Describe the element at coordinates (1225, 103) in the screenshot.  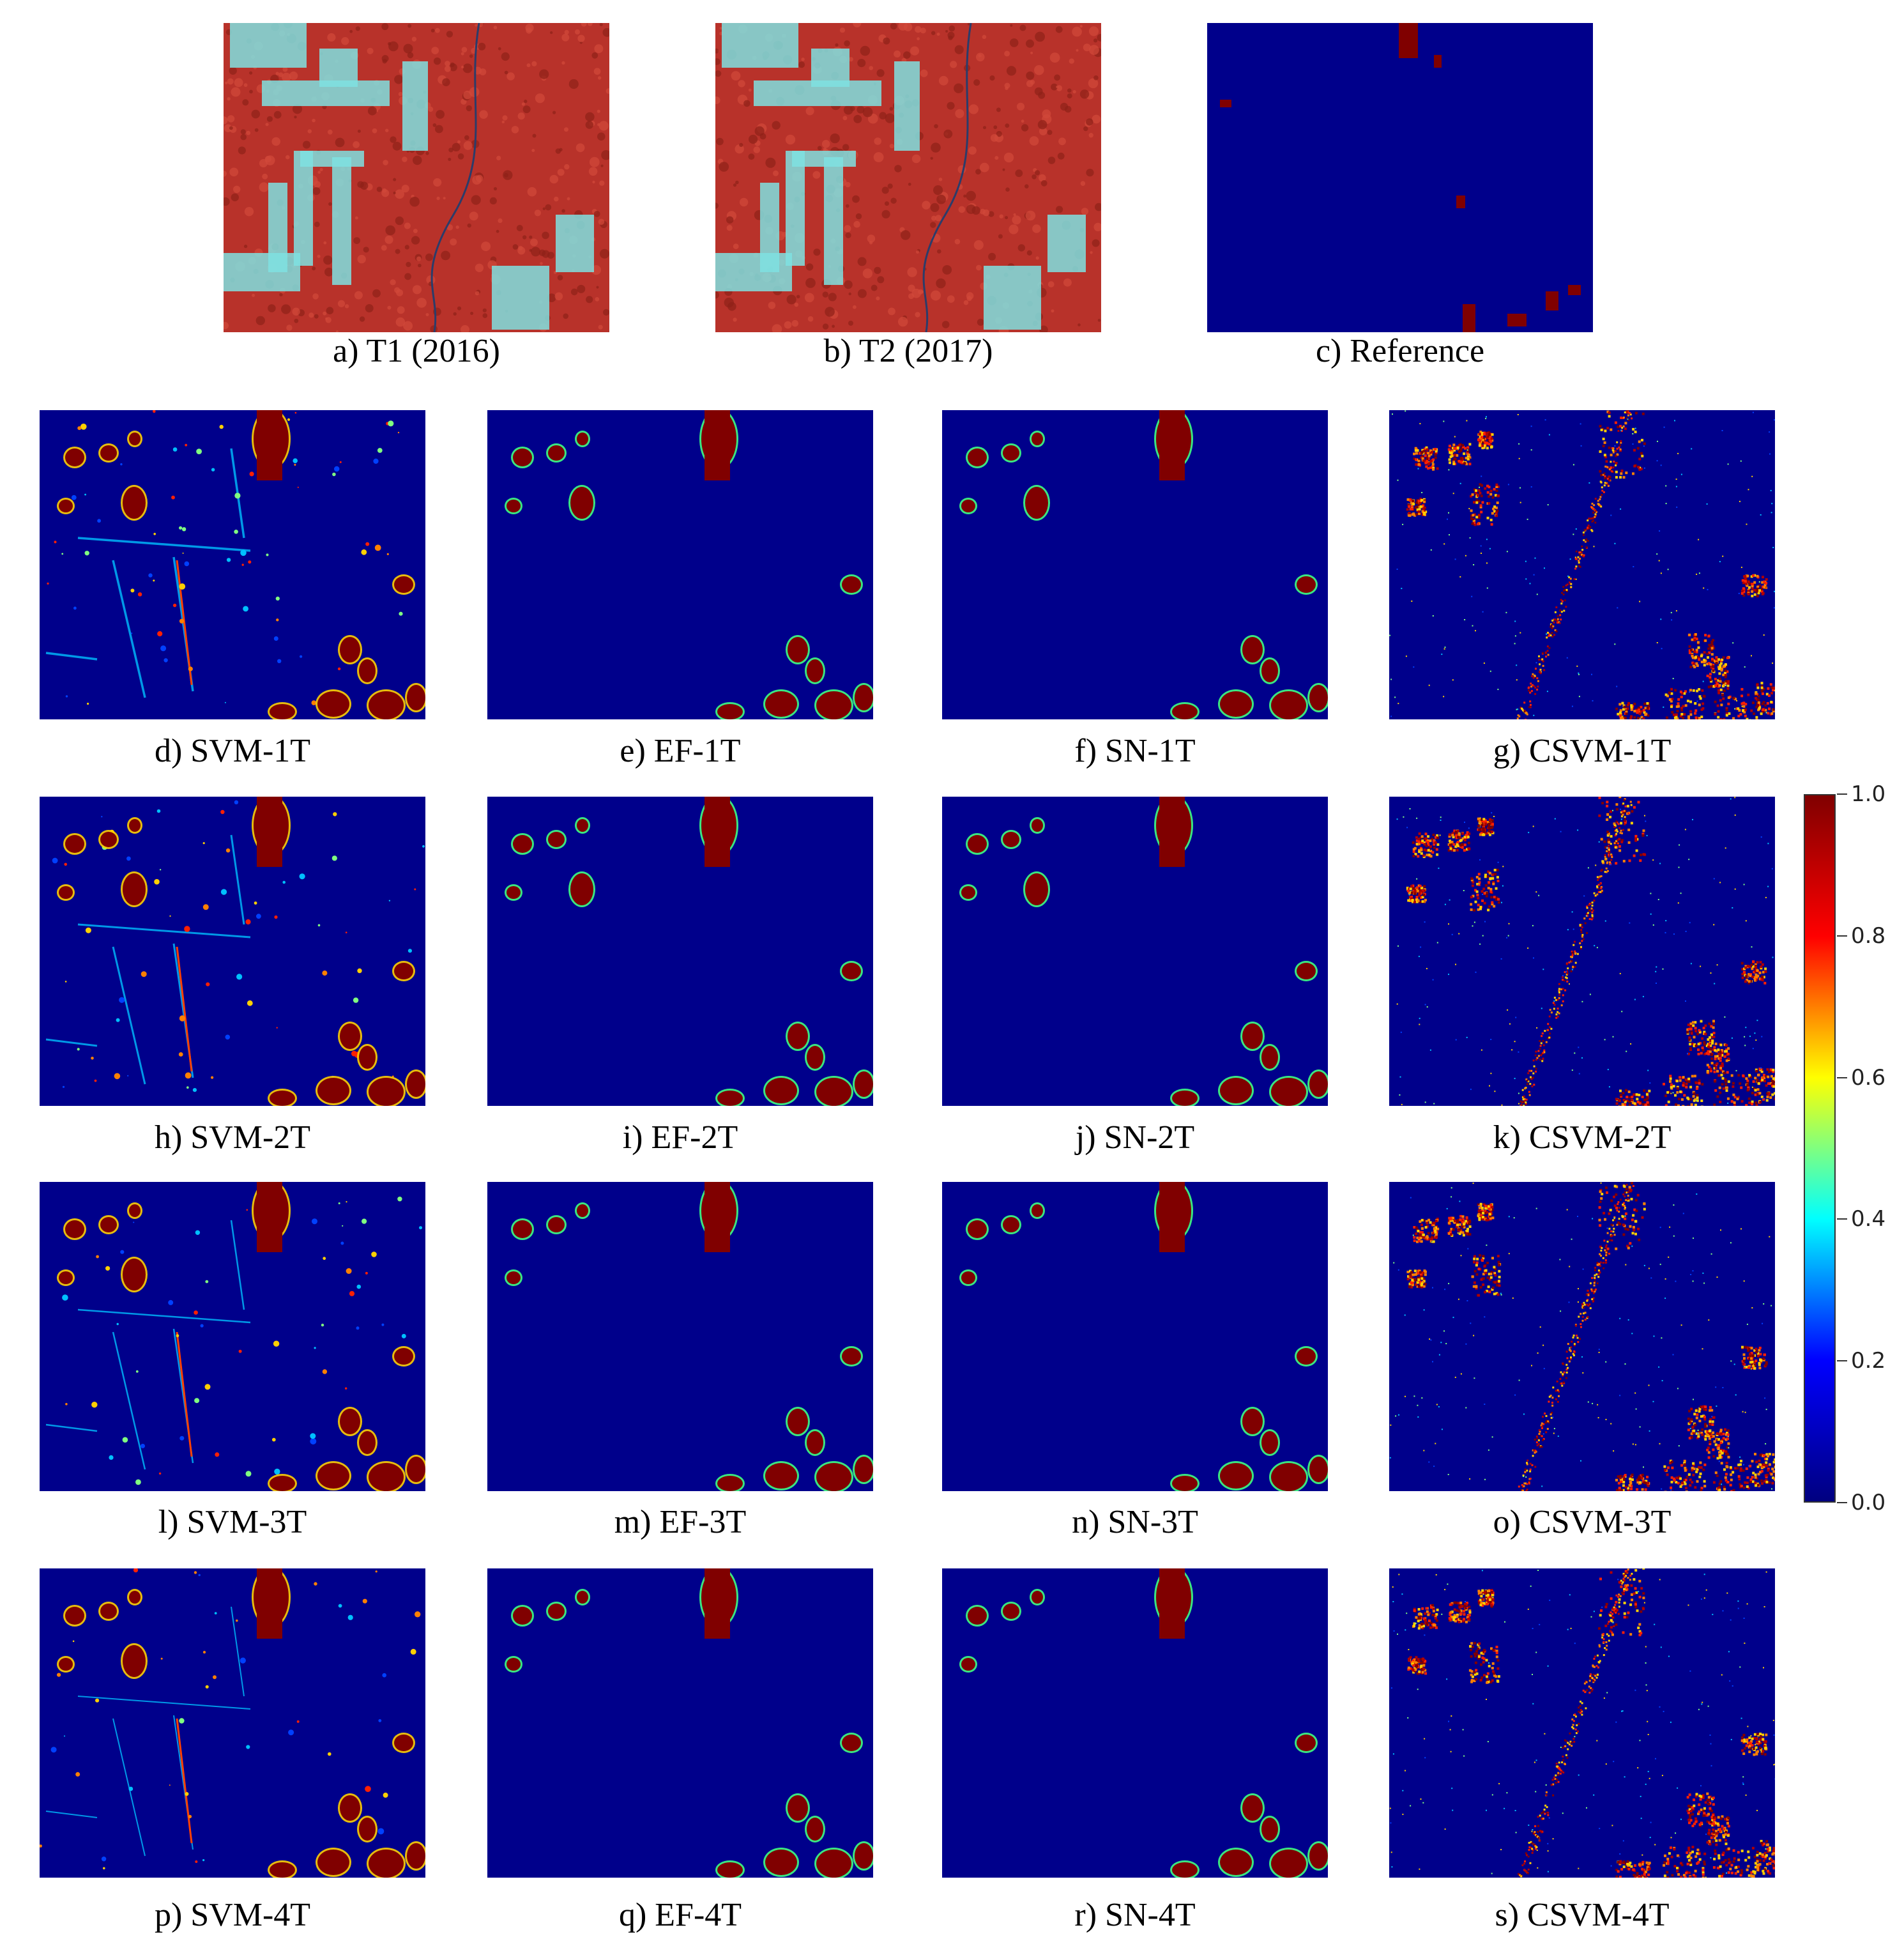
I see `reference-change-region` at that location.